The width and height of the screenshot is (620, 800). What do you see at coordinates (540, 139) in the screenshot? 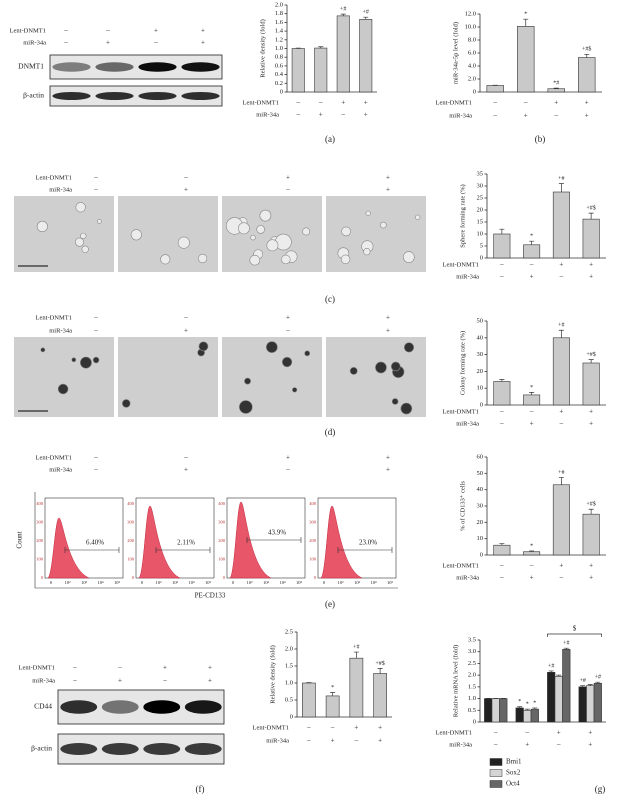
I see `panel-label: (b)` at bounding box center [540, 139].